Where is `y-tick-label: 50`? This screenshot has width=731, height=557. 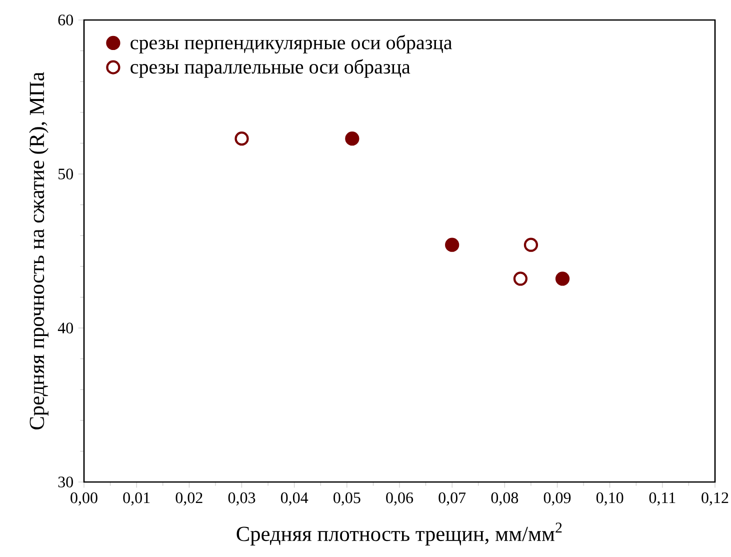 y-tick-label: 50 is located at coordinates (65, 174).